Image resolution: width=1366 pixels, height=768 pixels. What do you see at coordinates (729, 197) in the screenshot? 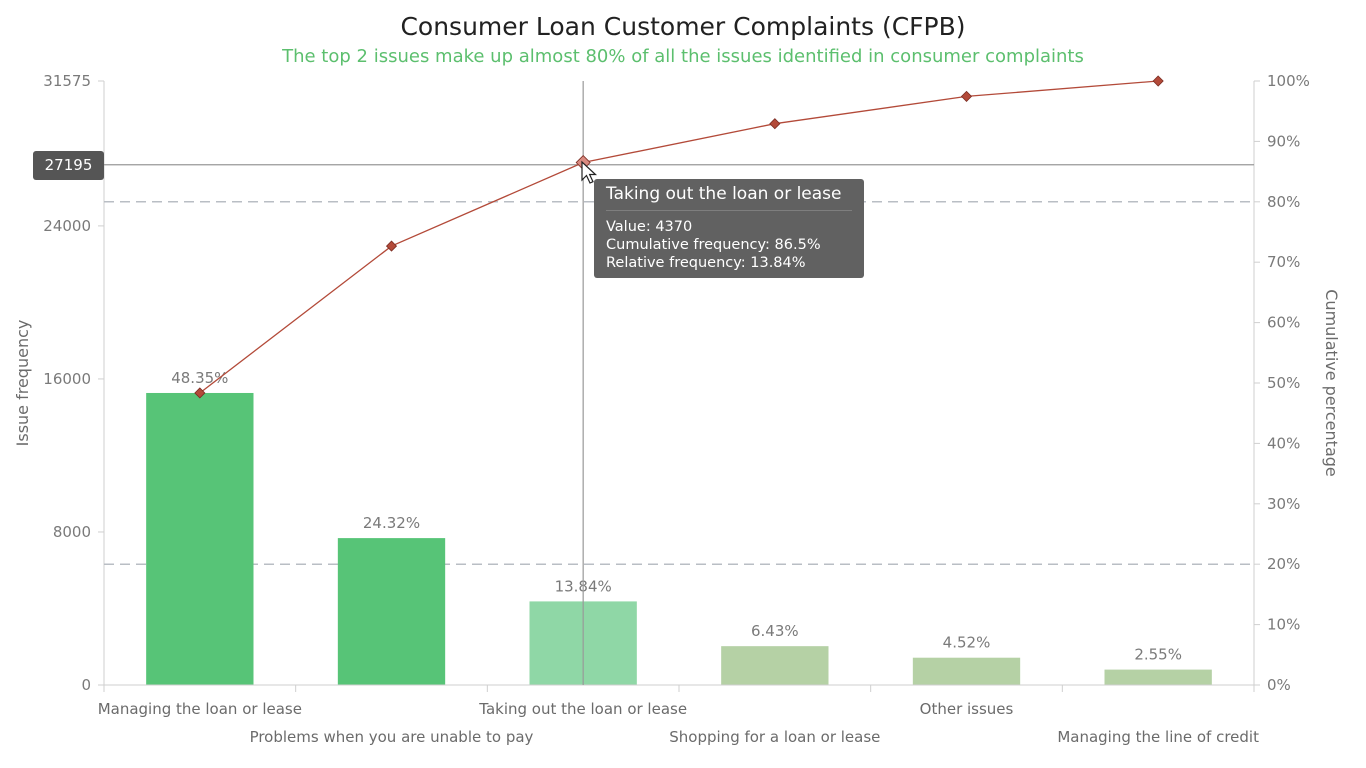
I see `tooltip-title: Taking out the loan or lease` at bounding box center [729, 197].